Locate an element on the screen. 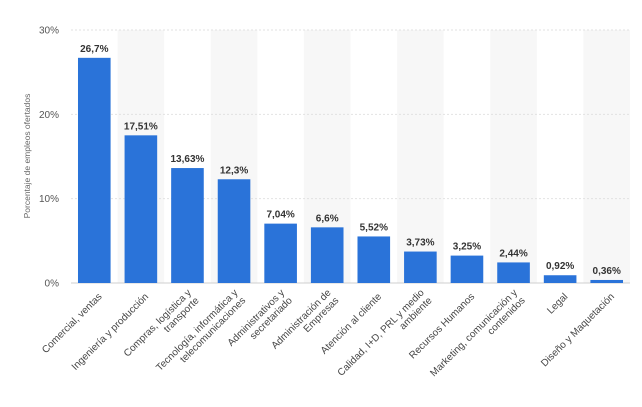 This screenshot has height=407, width=642. data-label: 5,52% is located at coordinates (374, 227).